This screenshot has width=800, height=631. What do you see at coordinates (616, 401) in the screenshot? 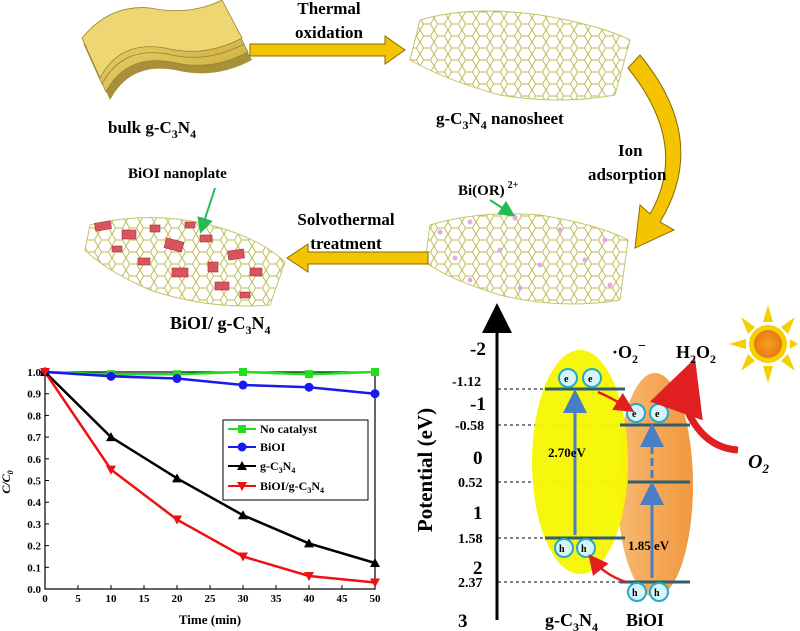
I see `electron-transfer-arrow` at bounding box center [616, 401].